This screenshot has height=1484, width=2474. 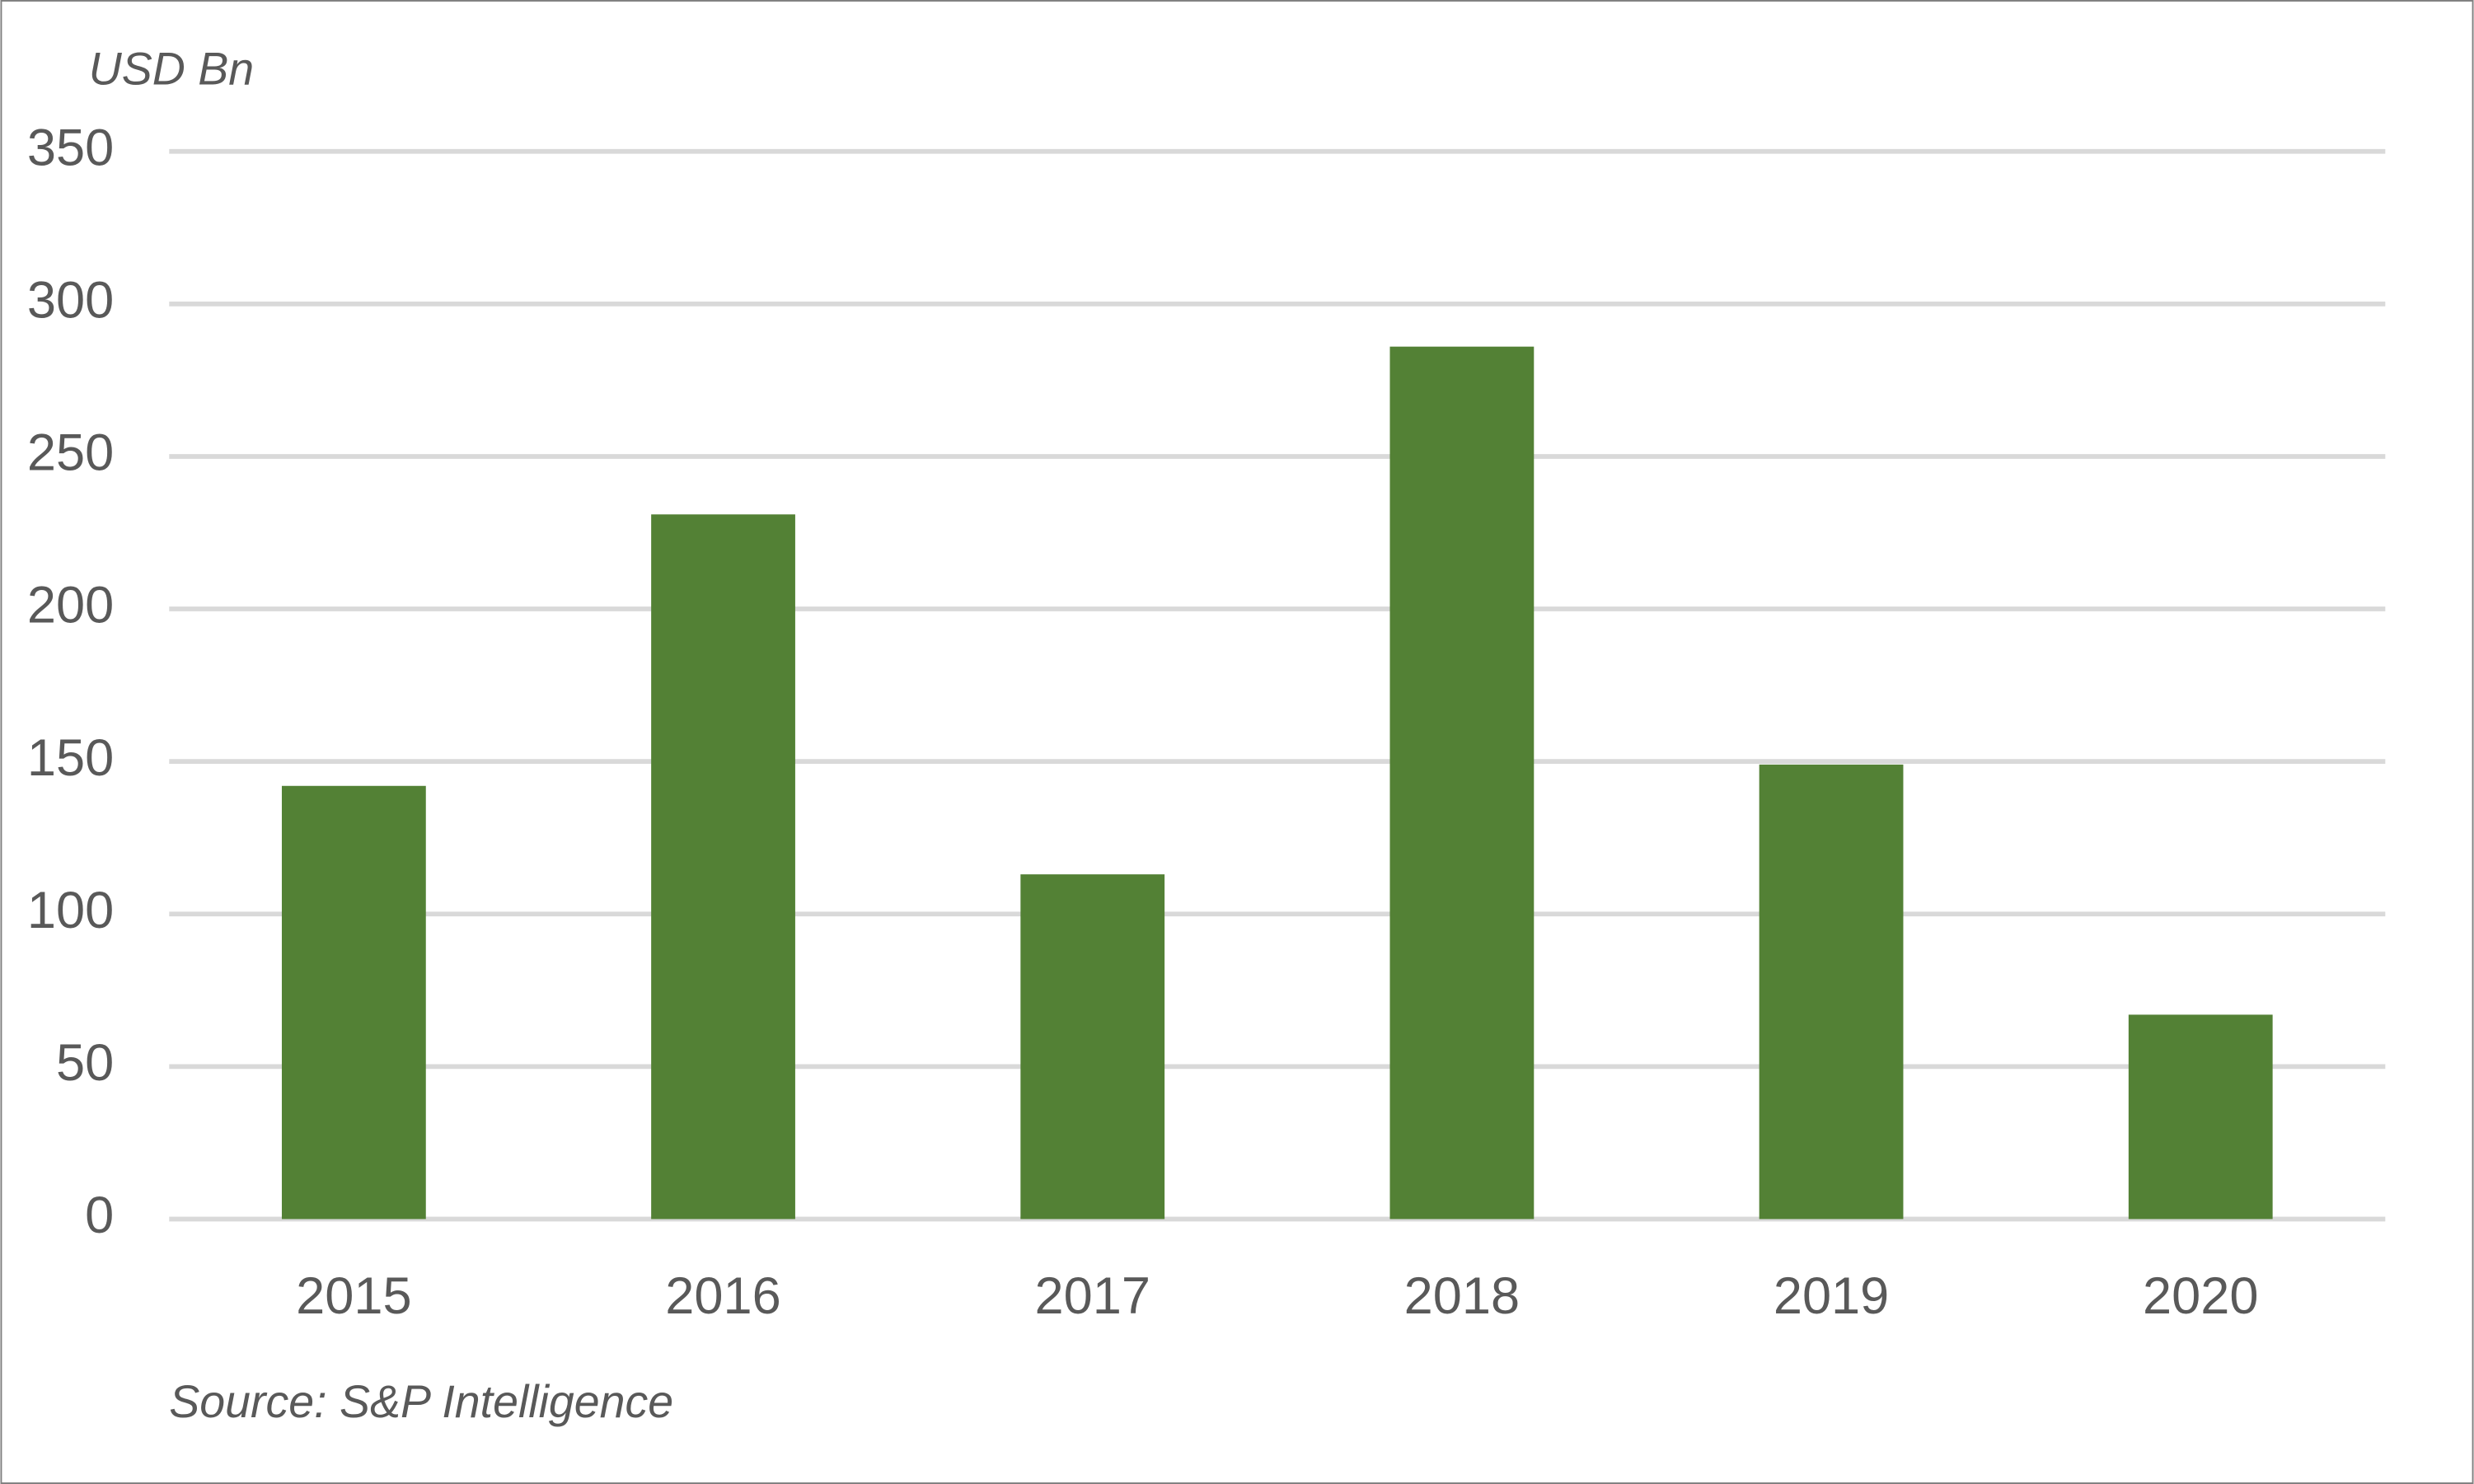 What do you see at coordinates (85, 1063) in the screenshot?
I see `y-tick-label: 50` at bounding box center [85, 1063].